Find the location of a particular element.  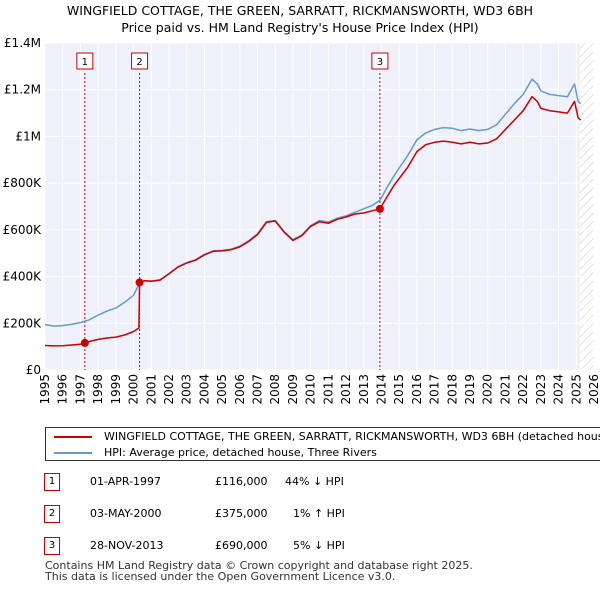

x-tick-label: 2026 is located at coordinates (593, 389).